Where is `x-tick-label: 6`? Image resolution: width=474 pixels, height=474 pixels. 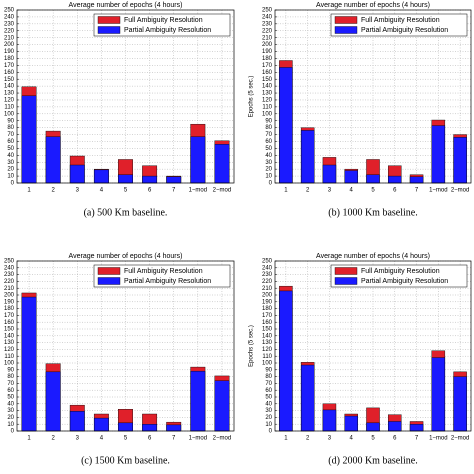 x-tick-label: 6 is located at coordinates (395, 191).